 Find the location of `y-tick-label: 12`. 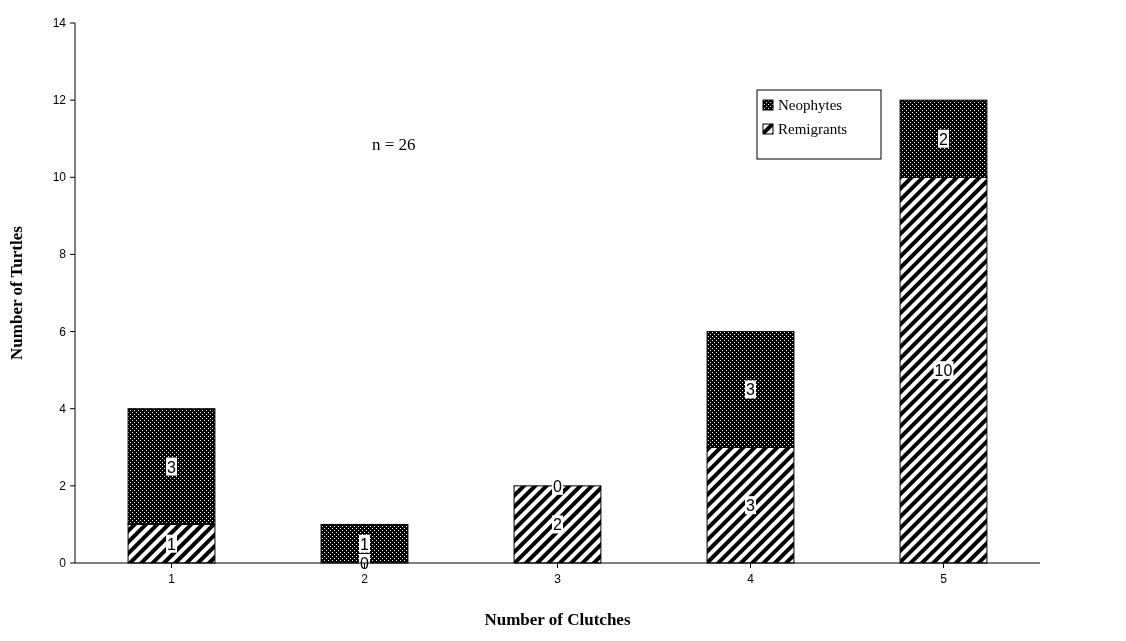

y-tick-label: 12 is located at coordinates (59, 100).